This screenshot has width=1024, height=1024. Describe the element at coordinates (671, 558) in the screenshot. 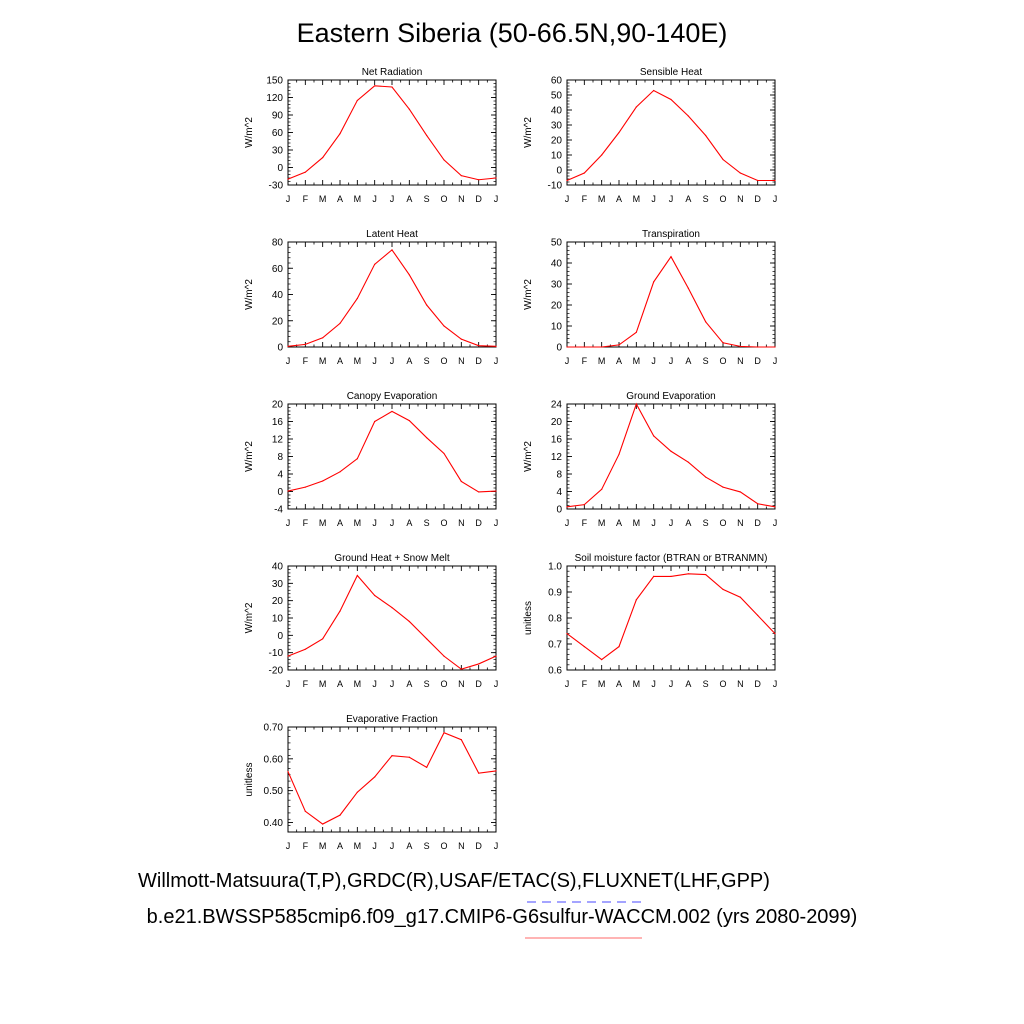

I see `panel-title: Soil moisture factor (BTRAN or BTRANMN)` at that location.